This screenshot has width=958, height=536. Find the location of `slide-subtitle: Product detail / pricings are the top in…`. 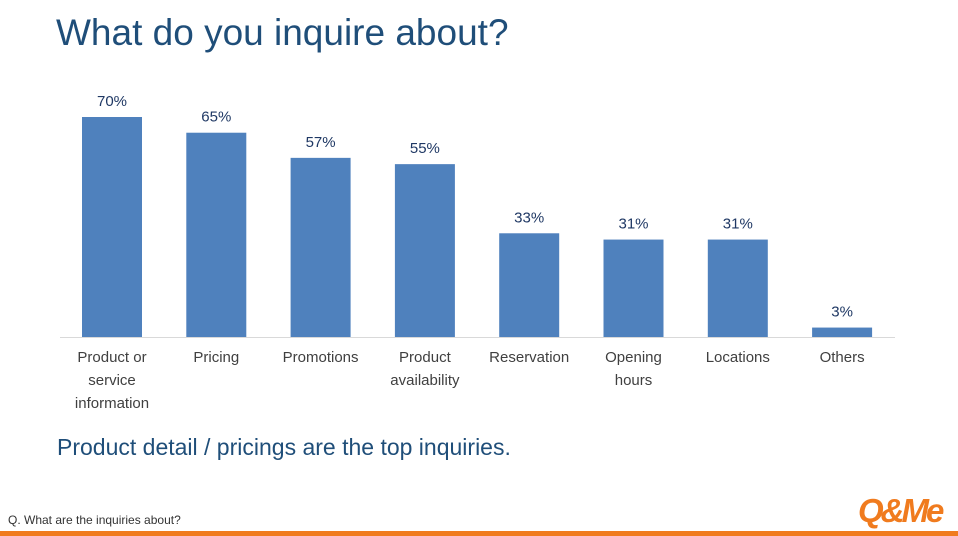

slide-subtitle: Product detail / pricings are the top in… is located at coordinates (284, 447).